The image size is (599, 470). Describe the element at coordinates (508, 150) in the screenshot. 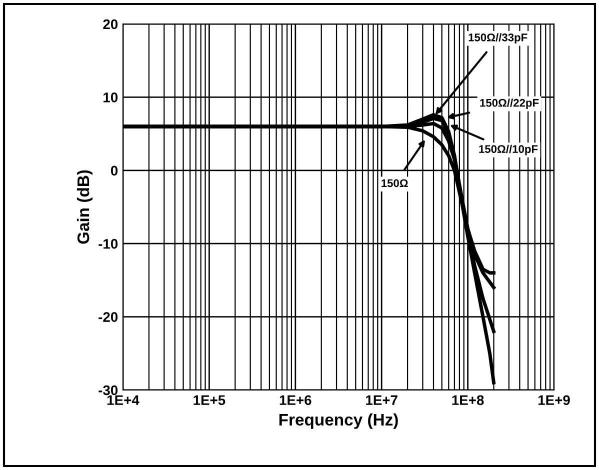

I see `annotation: 150Ω//10pF` at that location.